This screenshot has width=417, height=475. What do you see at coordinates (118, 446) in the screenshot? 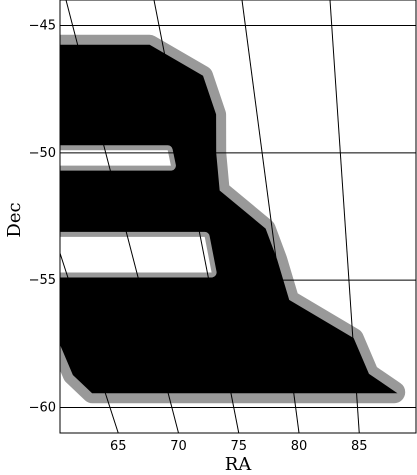
I see `ra-tick-label: 65` at bounding box center [118, 446].